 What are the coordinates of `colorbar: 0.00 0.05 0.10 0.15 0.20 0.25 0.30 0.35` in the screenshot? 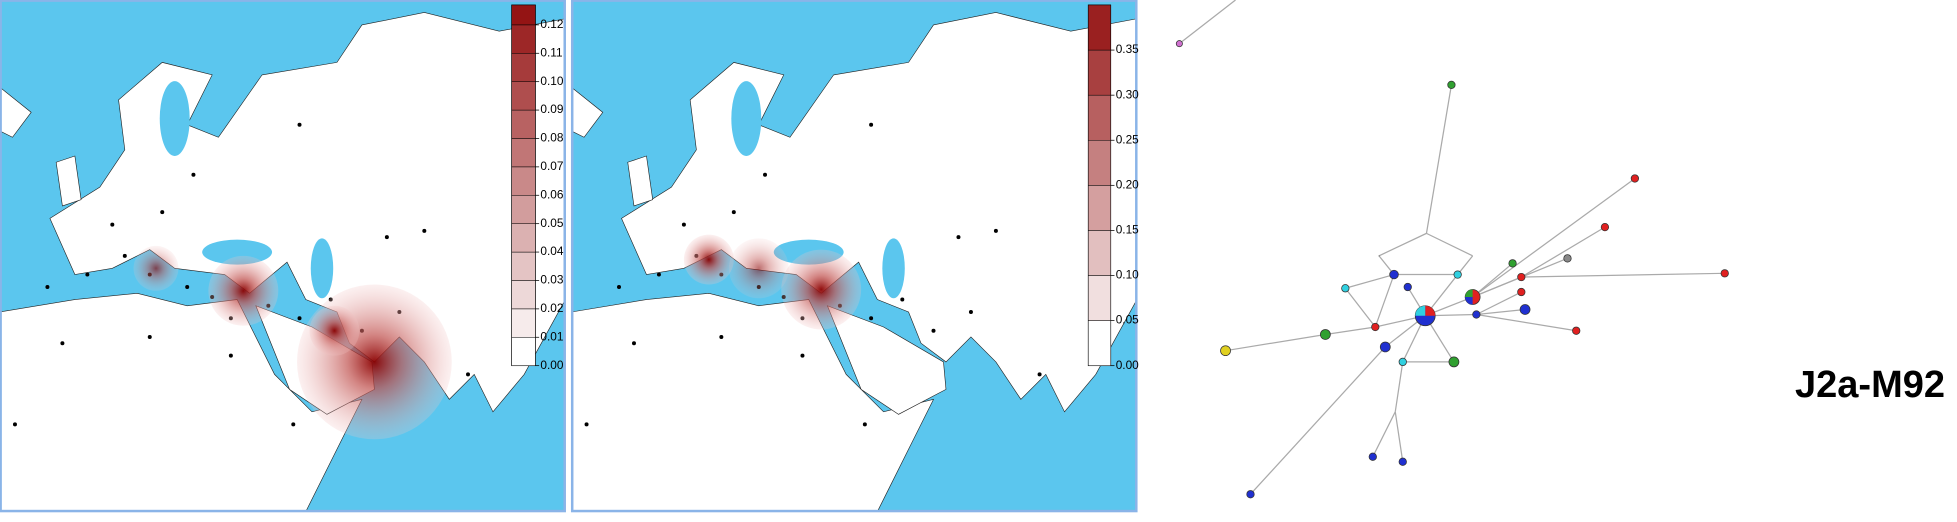 It's located at (1113, 188).